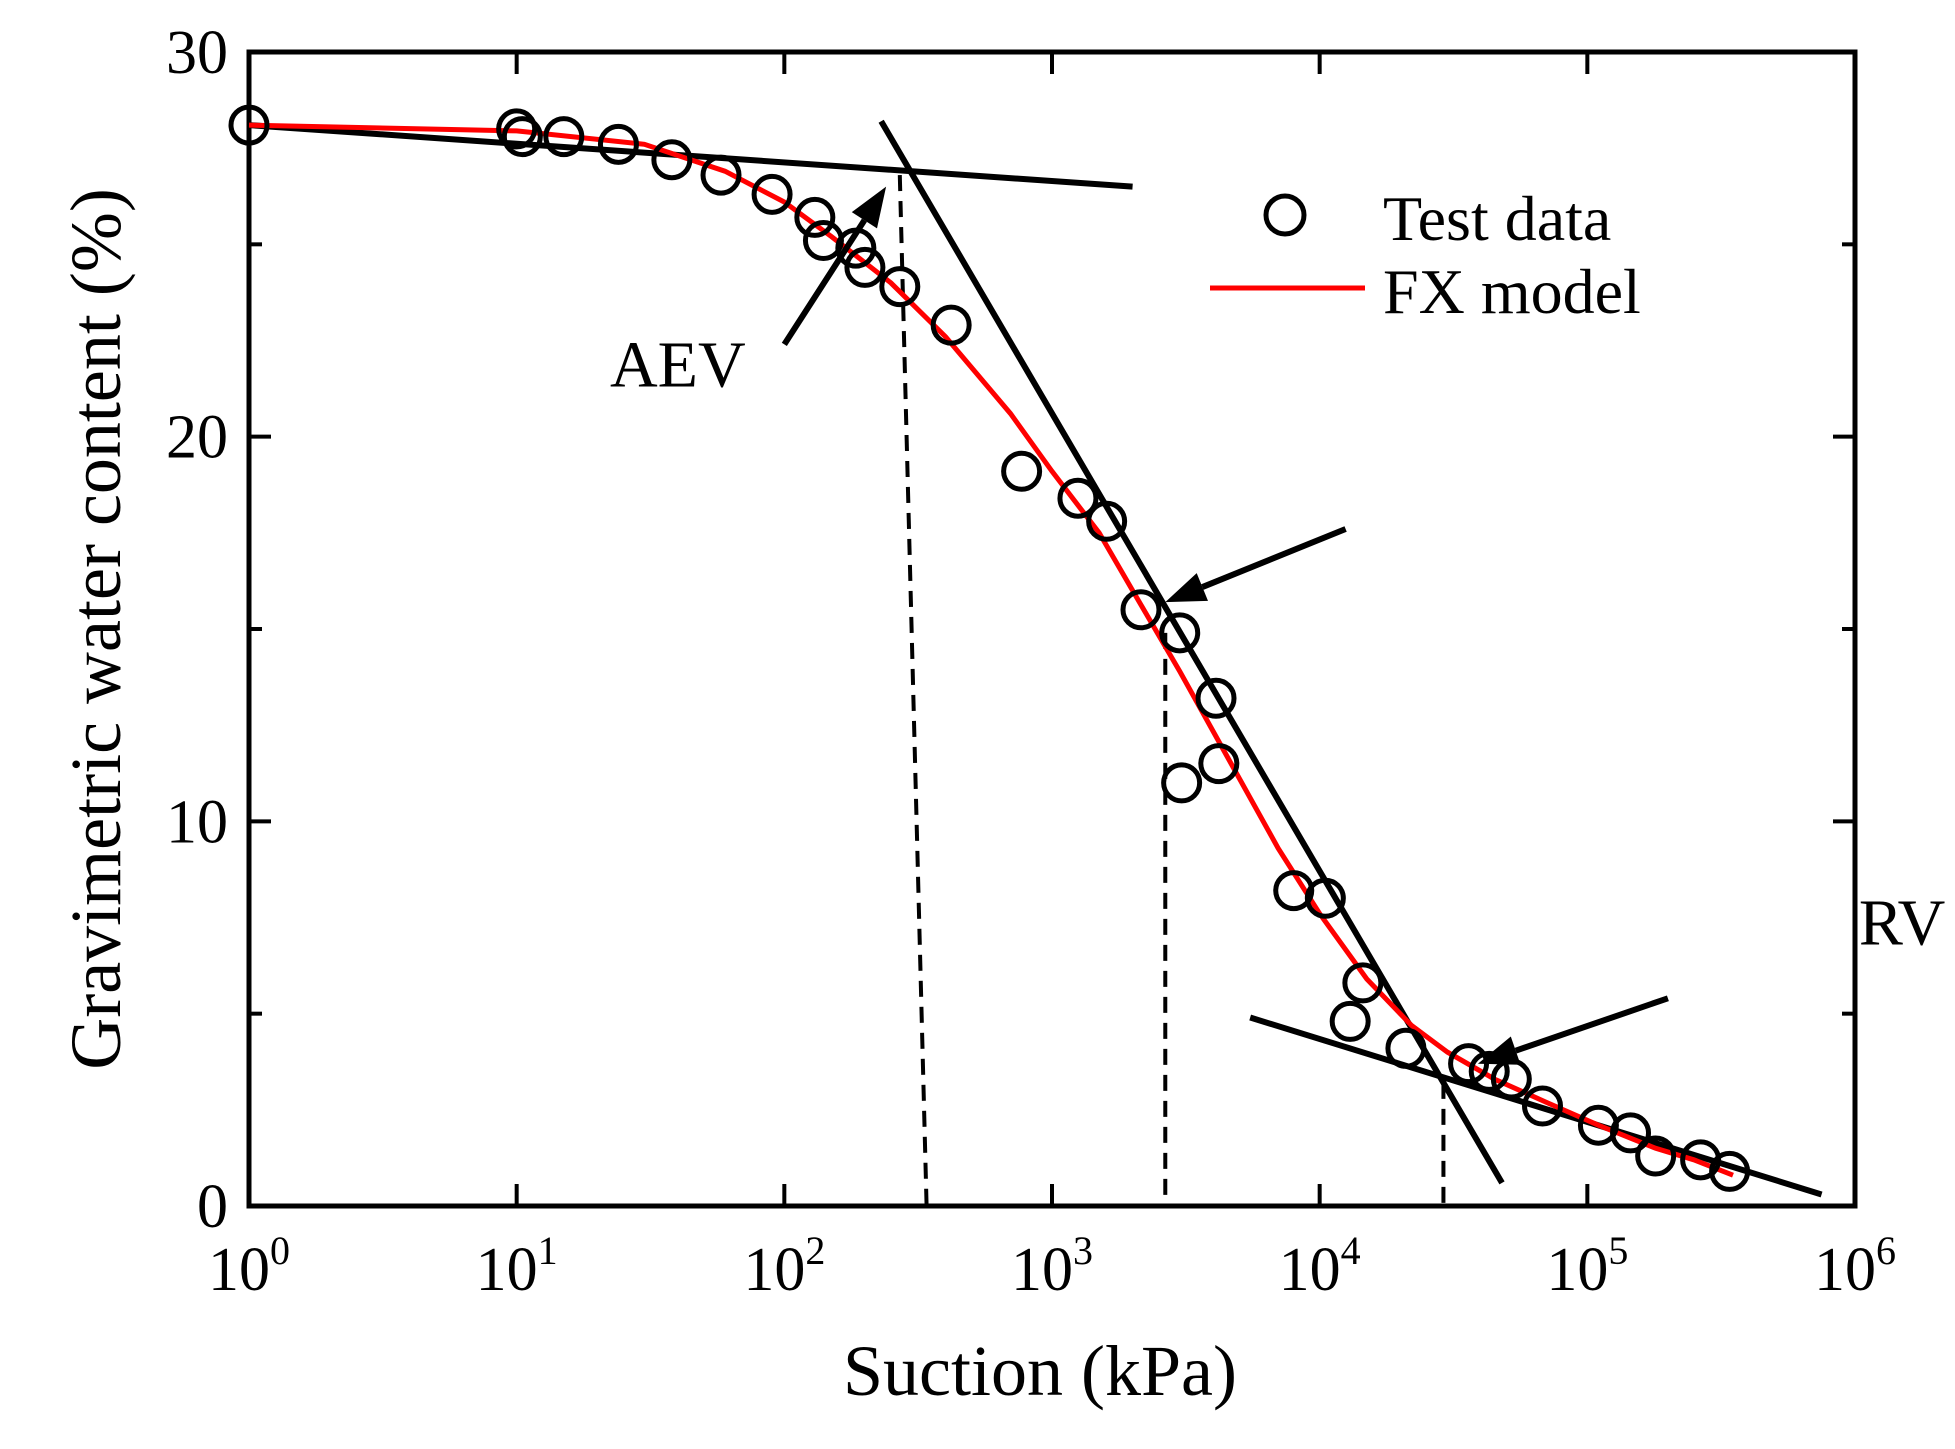 Image resolution: width=1955 pixels, height=1449 pixels. I want to click on x-tick-label-1: 10¹, so click(517, 1266).